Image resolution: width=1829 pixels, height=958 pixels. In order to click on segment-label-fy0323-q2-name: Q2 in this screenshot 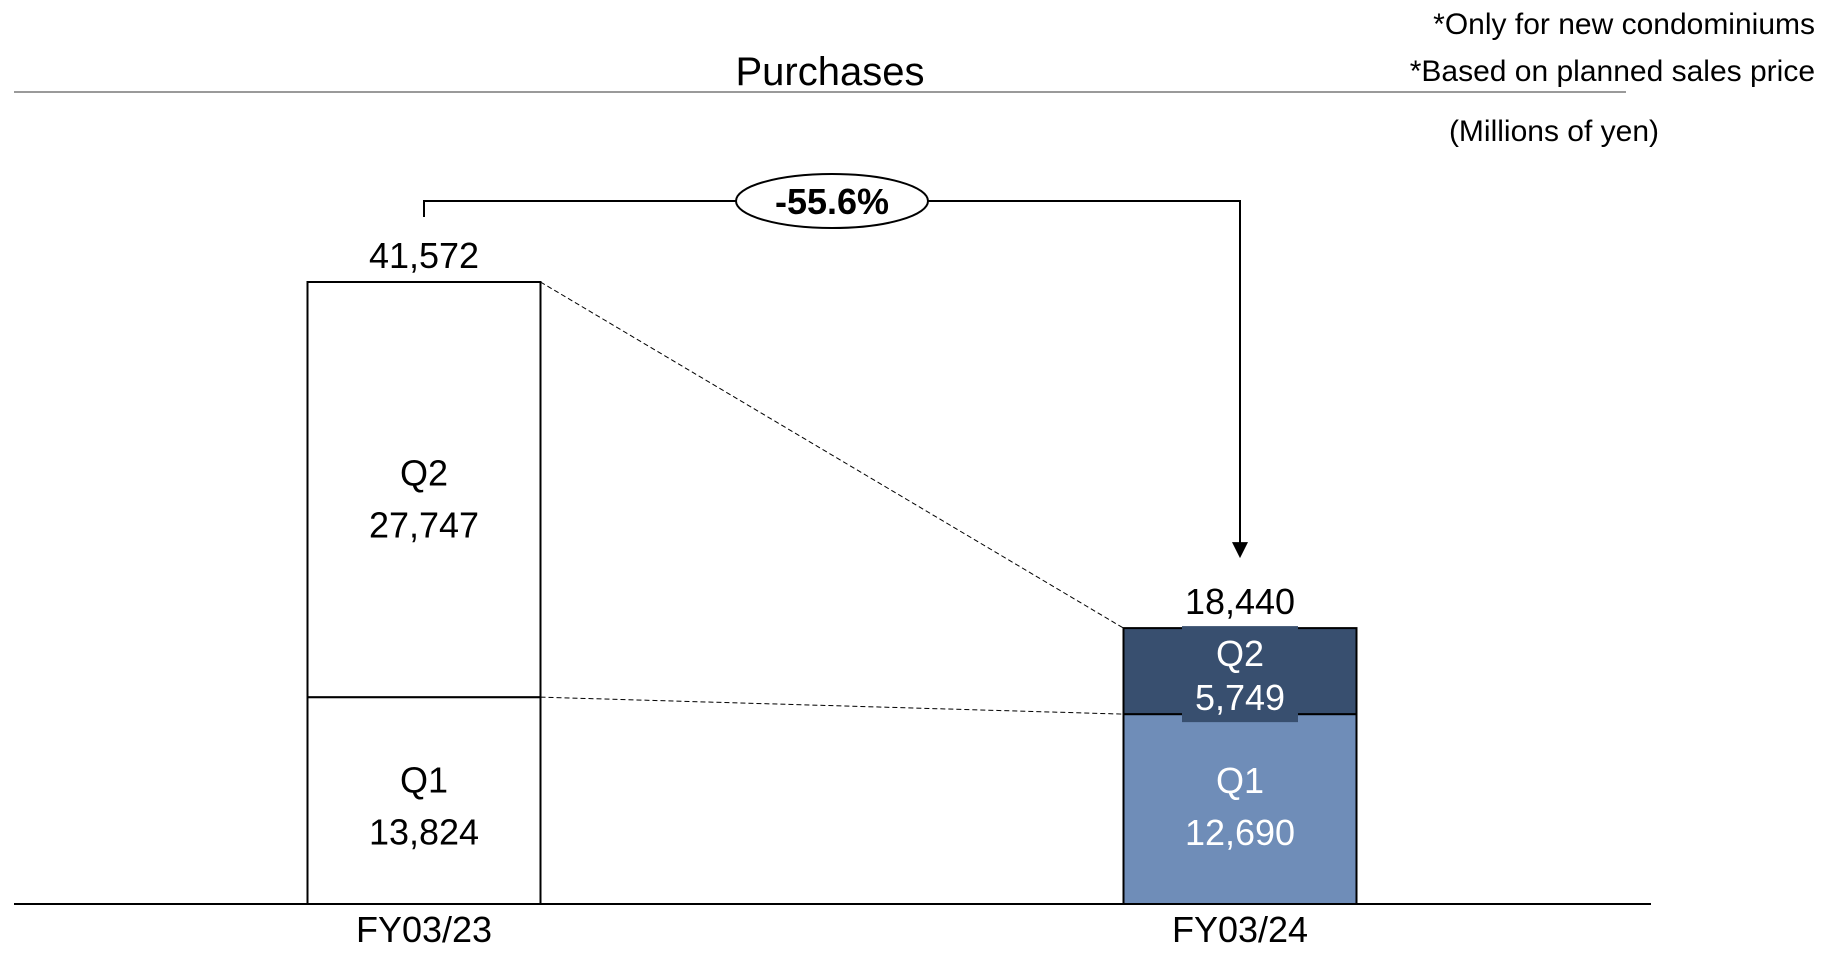, I will do `click(424, 473)`.